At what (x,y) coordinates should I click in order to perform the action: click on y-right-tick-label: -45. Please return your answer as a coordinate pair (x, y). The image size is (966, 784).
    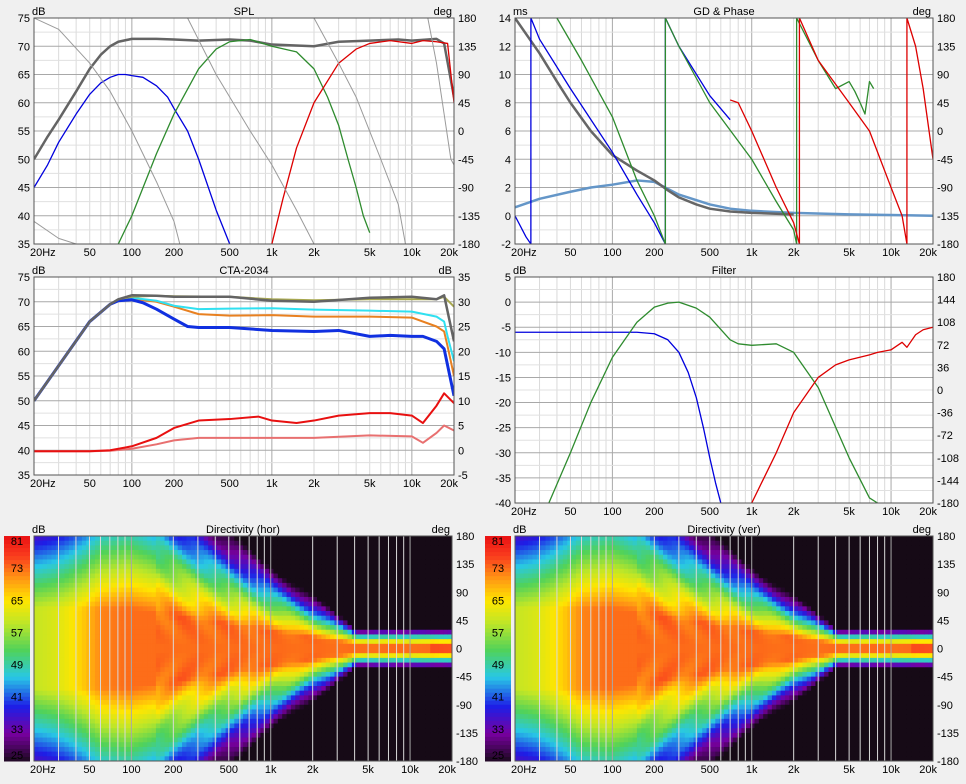
    Looking at the image, I should click on (945, 160).